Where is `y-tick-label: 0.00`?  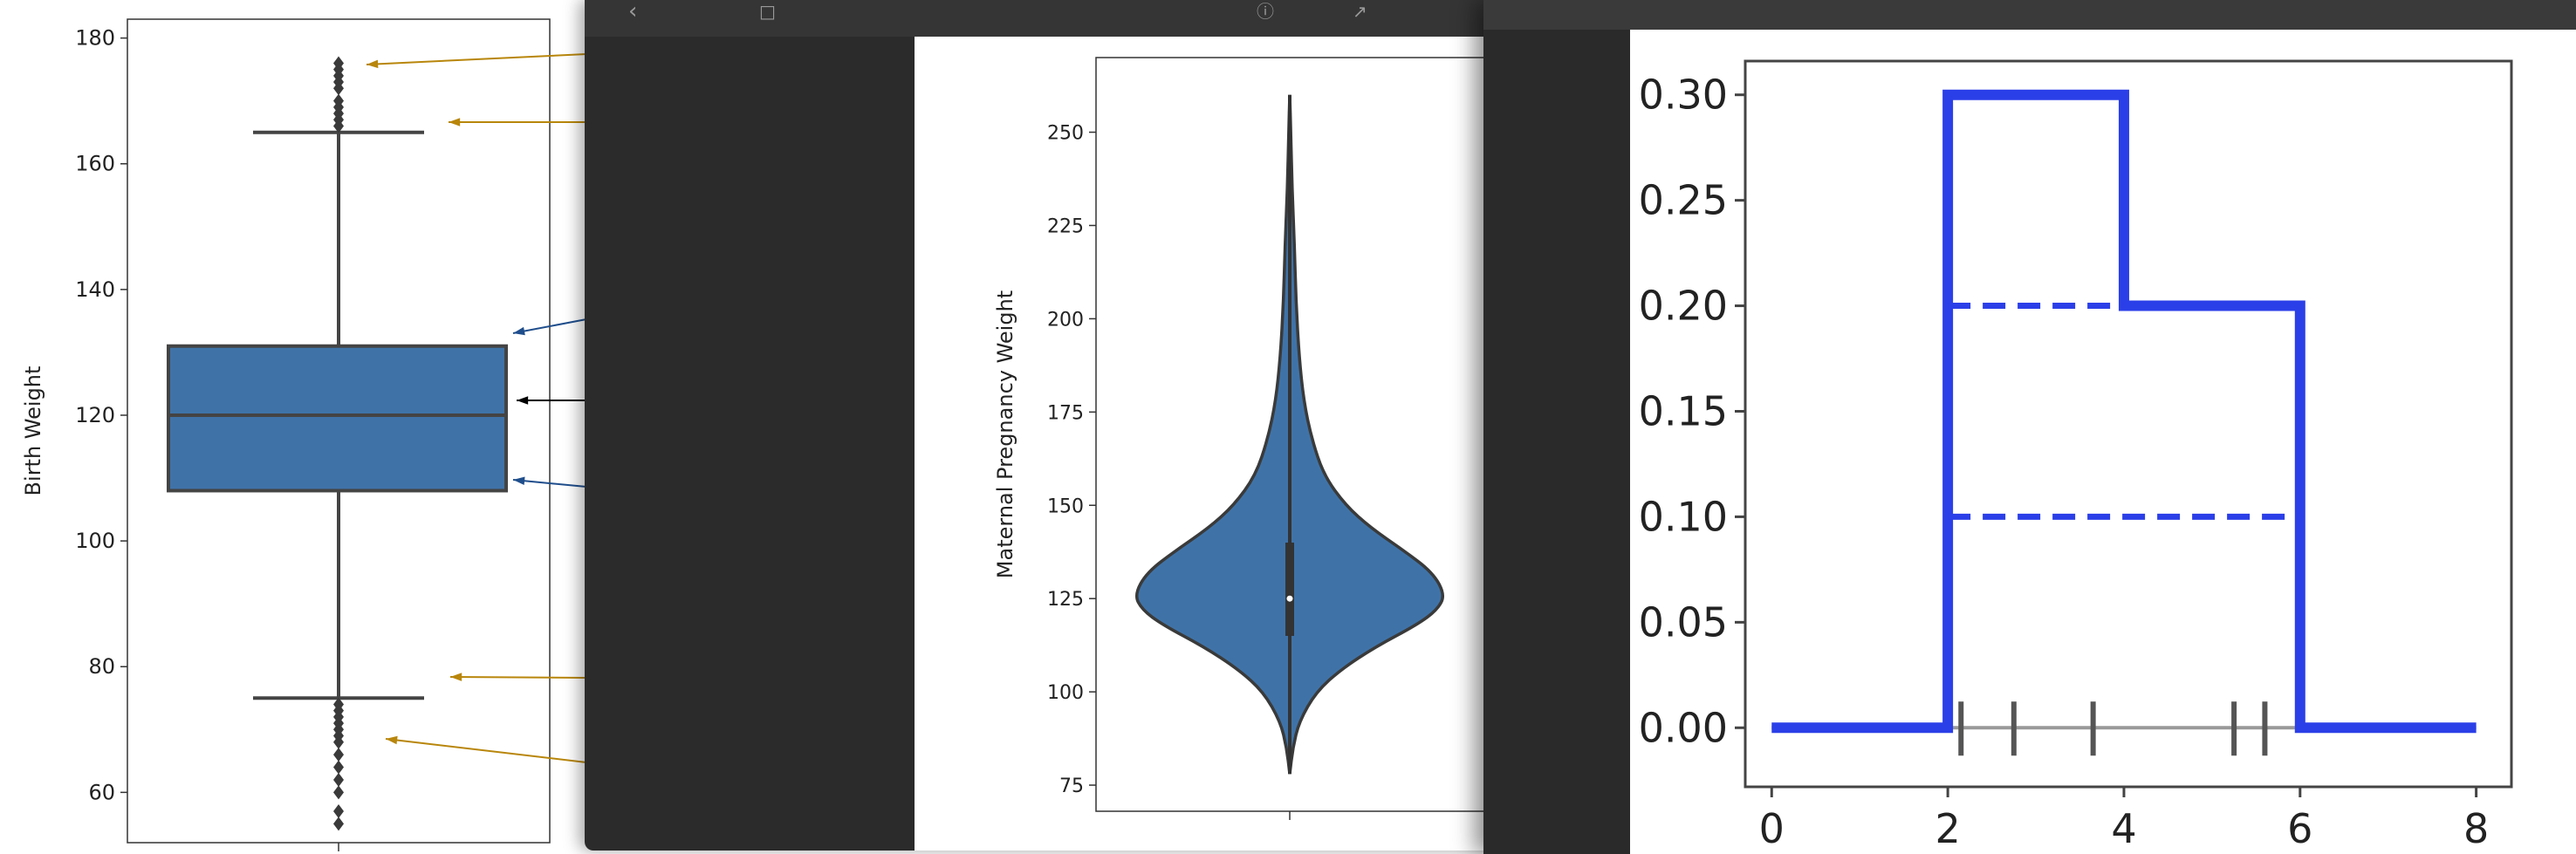 y-tick-label: 0.00 is located at coordinates (1684, 727).